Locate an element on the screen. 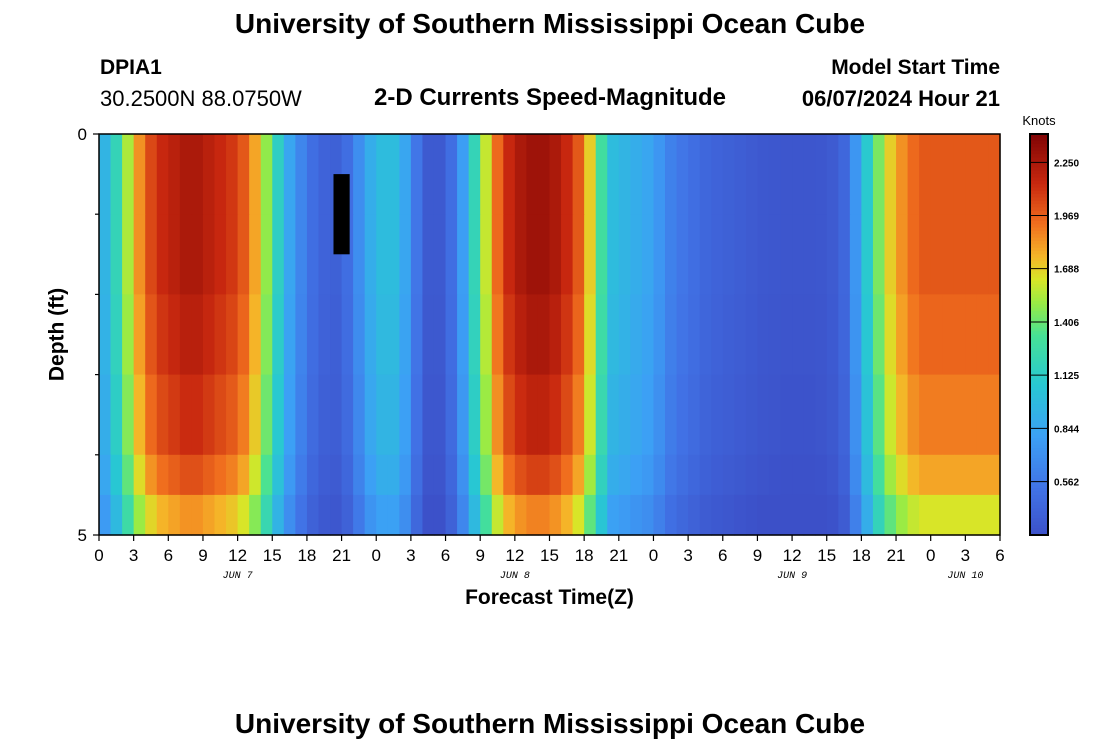 This screenshot has width=1100, height=750. colorbar-tick-label: 2.250 is located at coordinates (1066, 163).